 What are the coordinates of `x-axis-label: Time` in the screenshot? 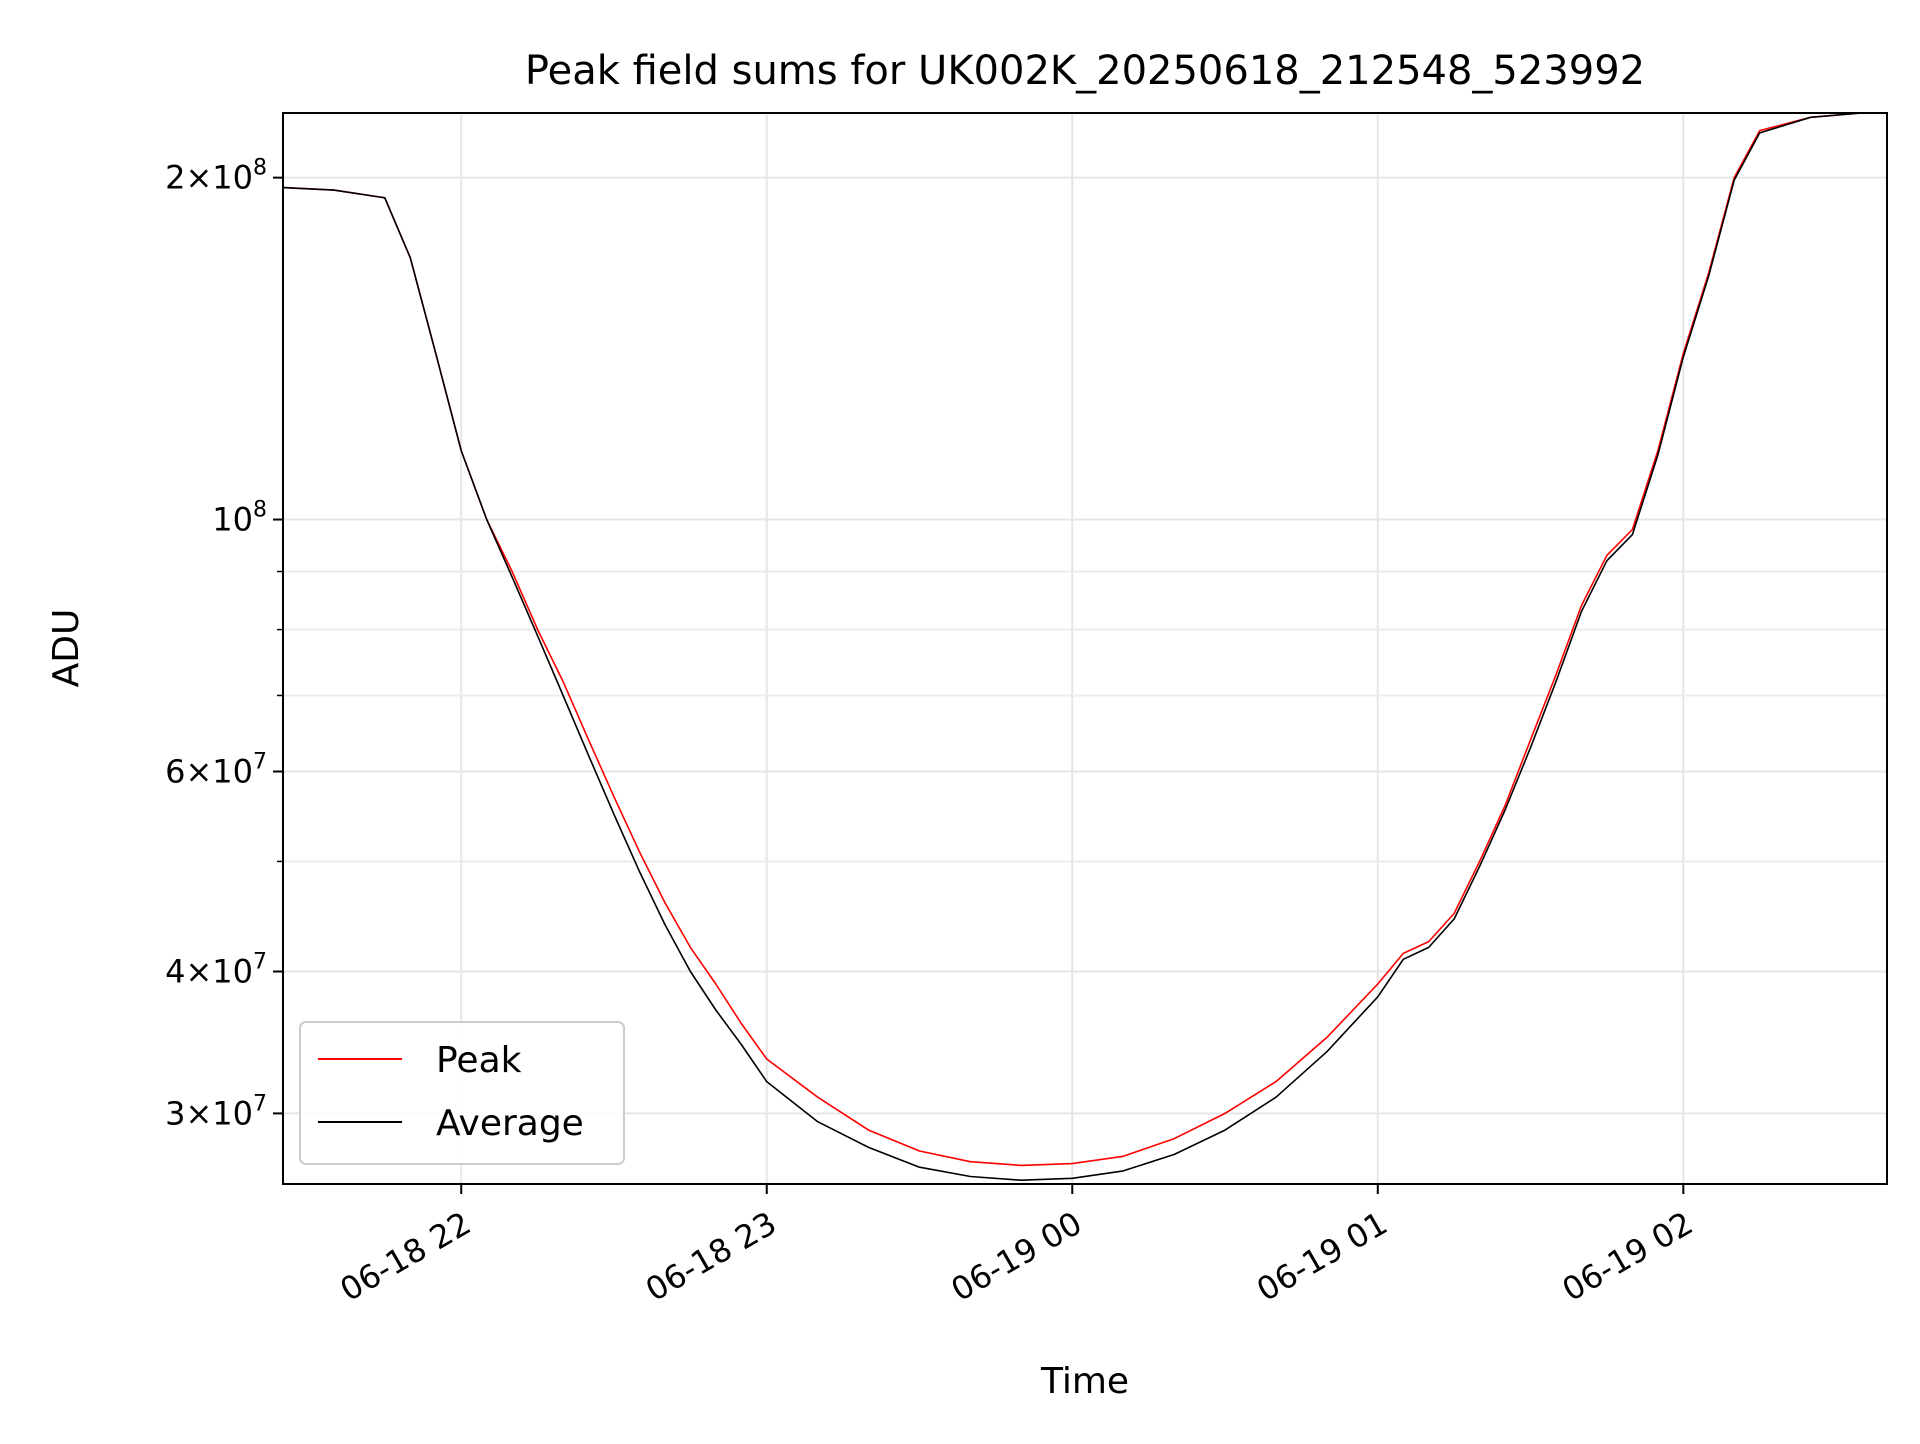 It's located at (1084, 1381).